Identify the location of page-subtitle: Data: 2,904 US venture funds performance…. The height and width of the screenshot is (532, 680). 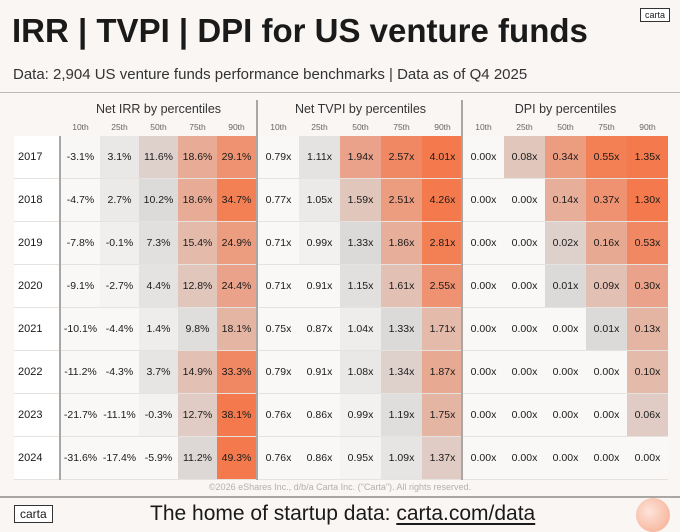
(270, 74).